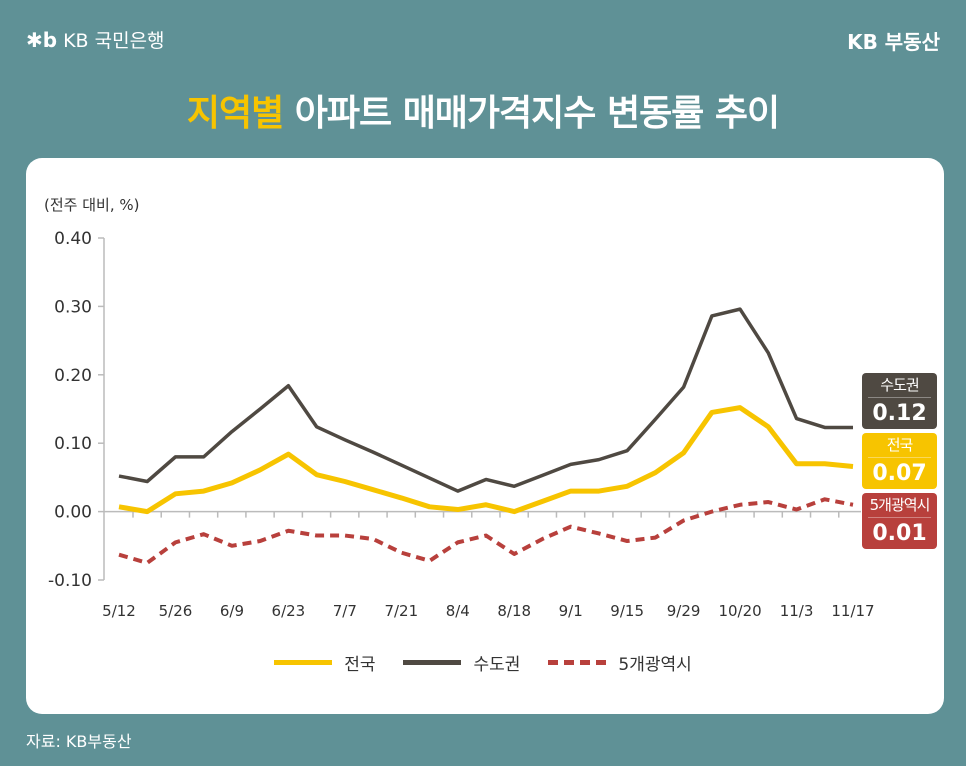  I want to click on legend-item-national: 전국, so click(324, 662).